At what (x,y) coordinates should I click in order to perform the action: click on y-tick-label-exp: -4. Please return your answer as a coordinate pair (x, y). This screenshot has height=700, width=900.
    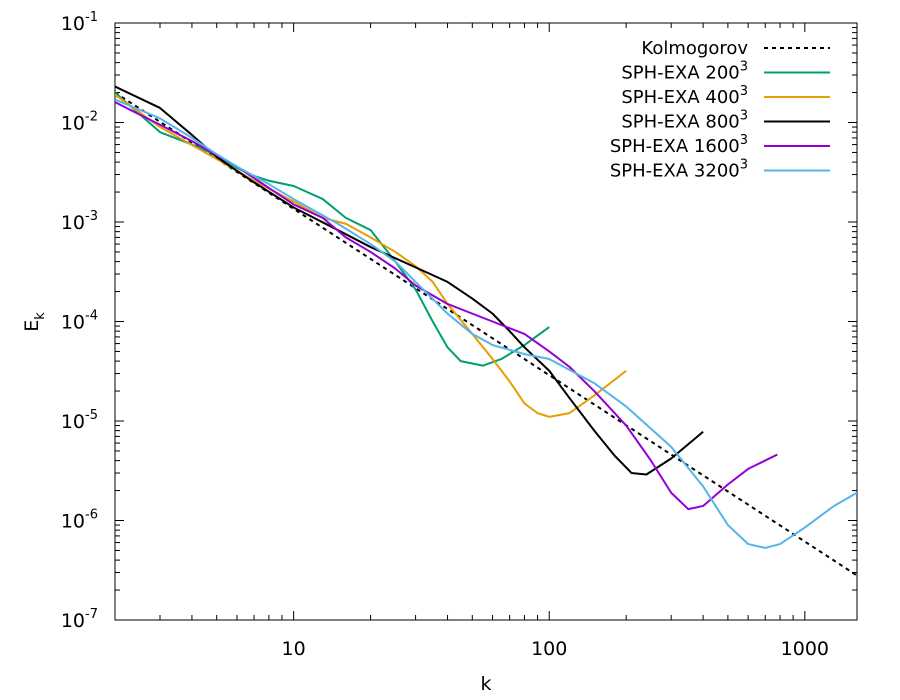
    Looking at the image, I should click on (91, 316).